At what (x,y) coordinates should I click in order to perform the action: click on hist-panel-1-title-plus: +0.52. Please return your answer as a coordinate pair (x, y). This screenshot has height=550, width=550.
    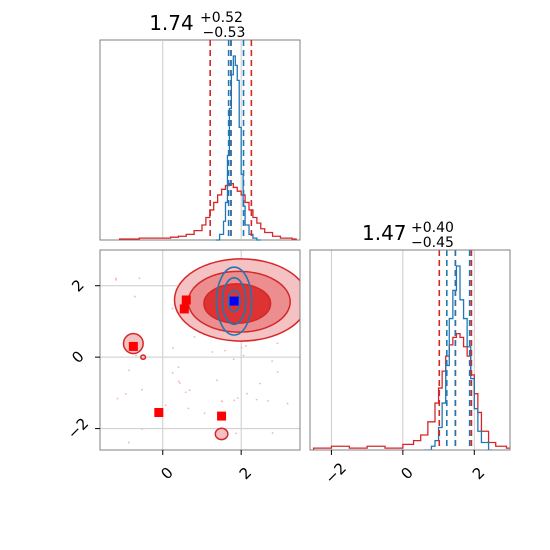
    Looking at the image, I should click on (221, 18).